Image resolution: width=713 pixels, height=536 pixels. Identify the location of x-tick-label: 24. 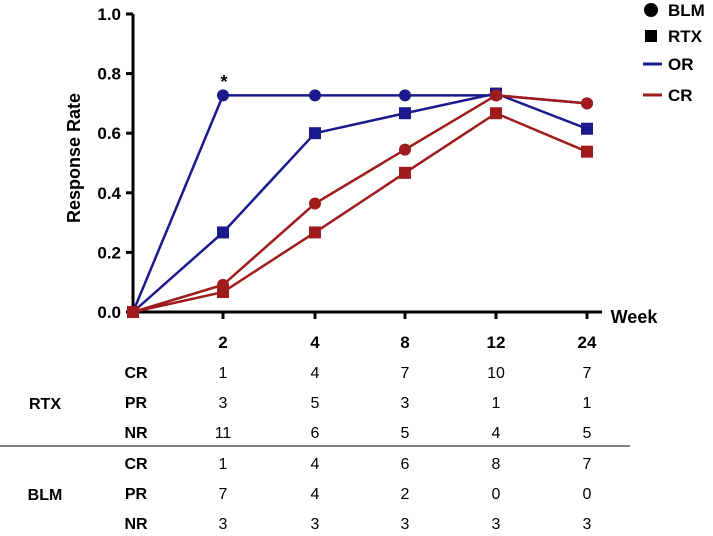
(587, 342).